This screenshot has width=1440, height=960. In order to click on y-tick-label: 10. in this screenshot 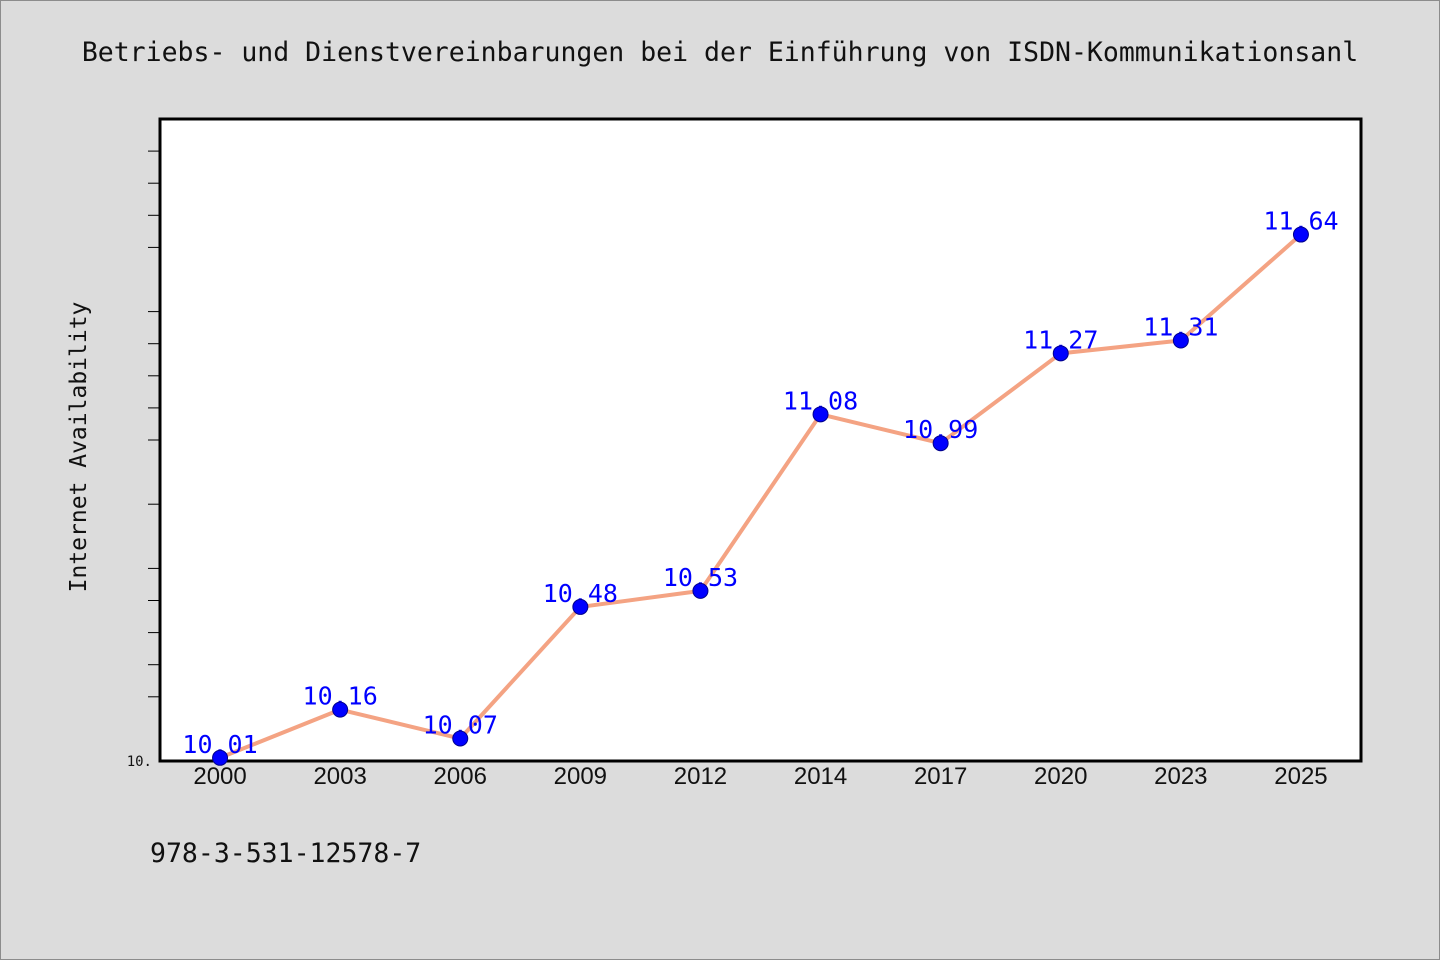, I will do `click(139, 762)`.